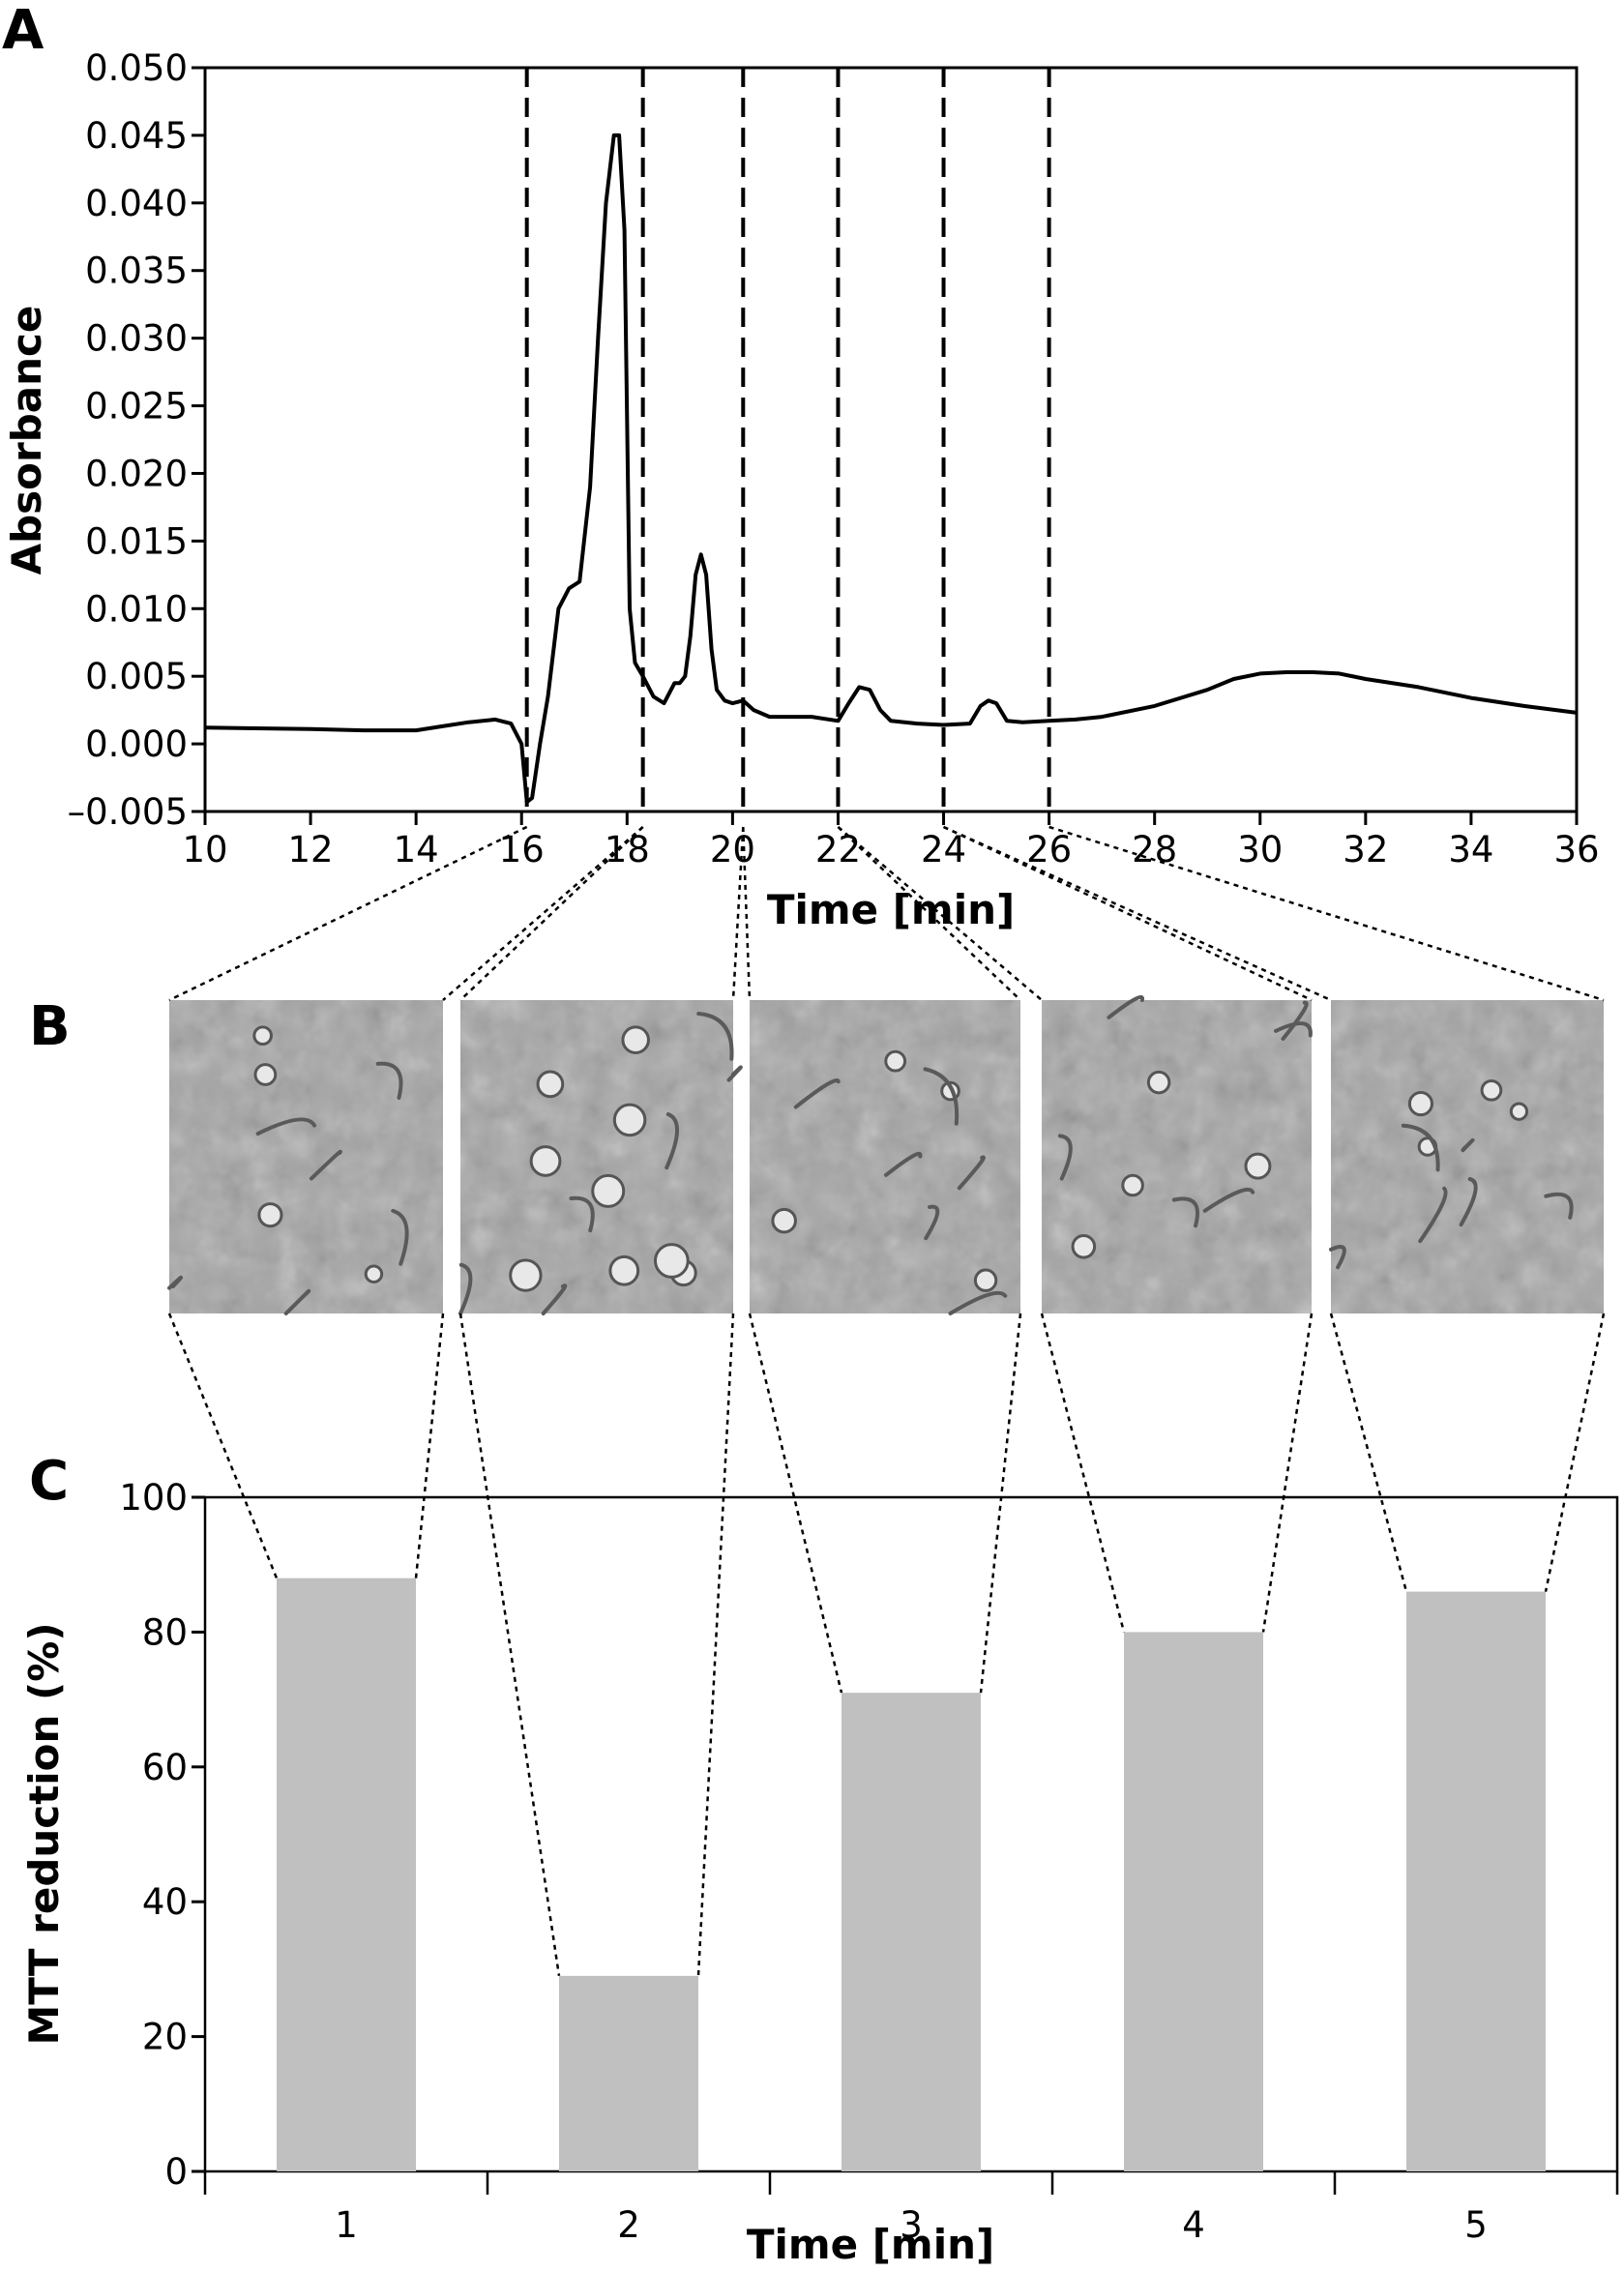  What do you see at coordinates (1470, 849) in the screenshot?
I see `x-tick-label: 34` at bounding box center [1470, 849].